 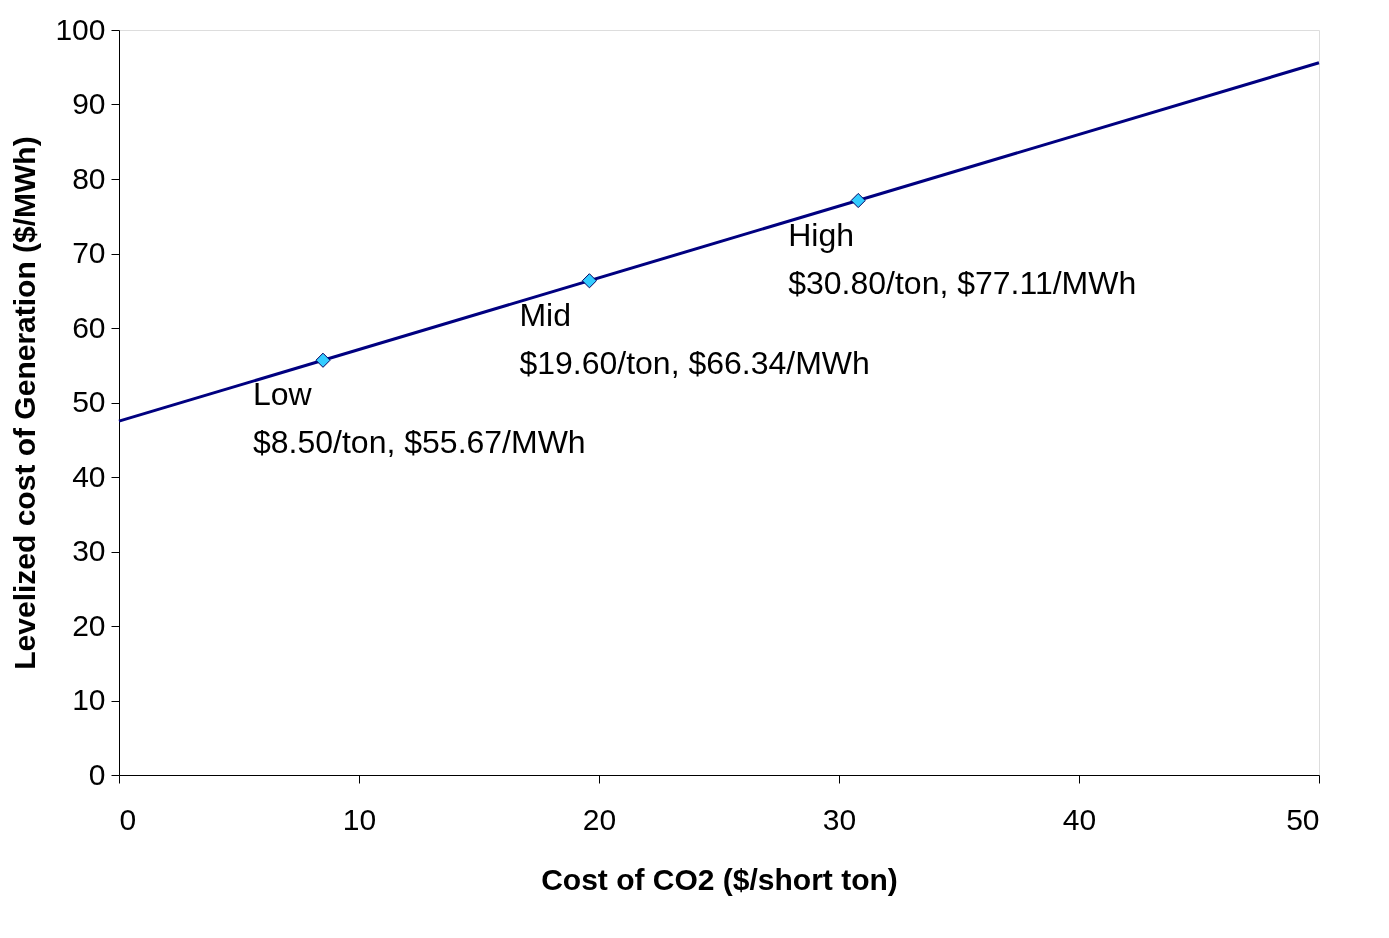 What do you see at coordinates (719, 879) in the screenshot?
I see `x-axis-title: Cost of CO2 ($/short ton)` at bounding box center [719, 879].